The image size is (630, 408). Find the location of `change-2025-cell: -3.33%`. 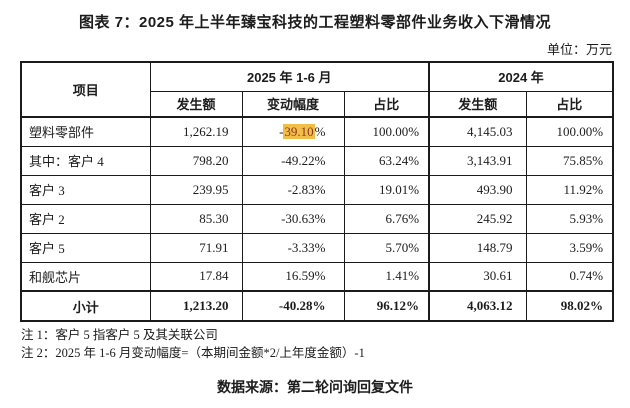

change-2025-cell: -3.33% is located at coordinates (293, 247).